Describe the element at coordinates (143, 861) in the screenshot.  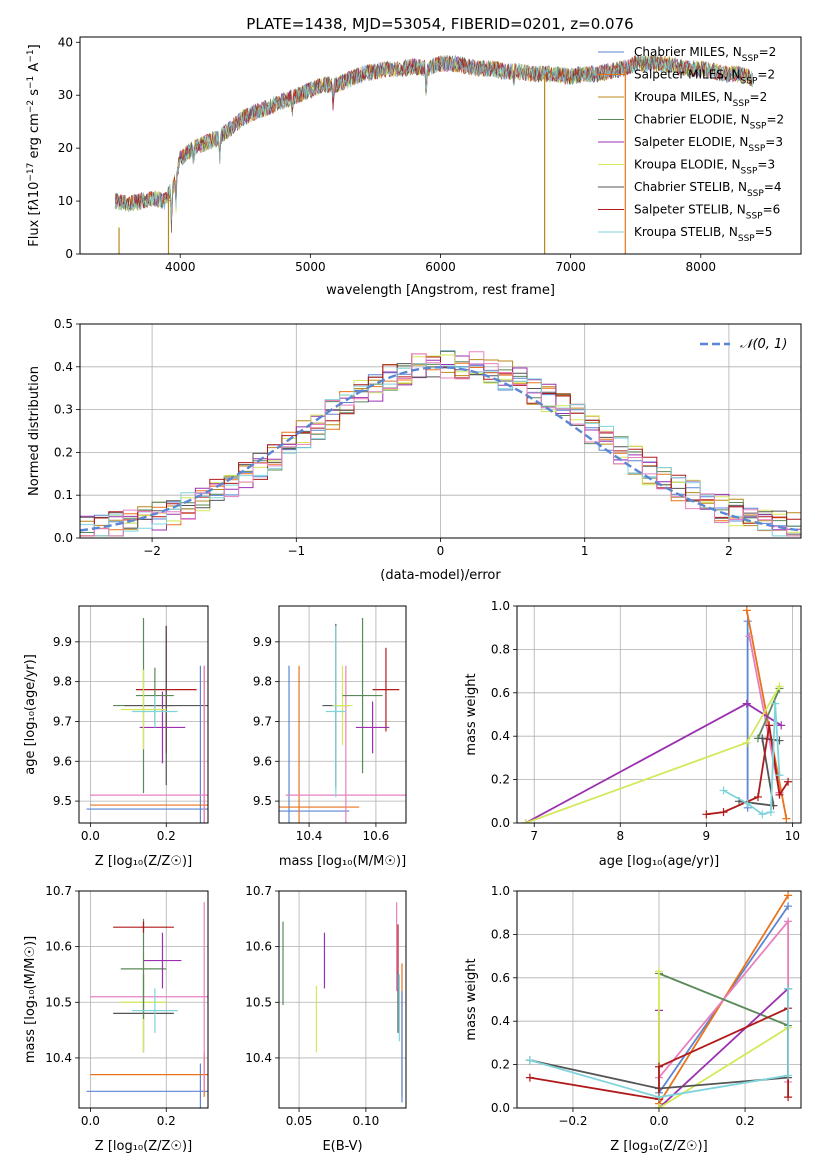
I see `x-axis-label: Z [log₁₀(Z/Z☉)]` at that location.